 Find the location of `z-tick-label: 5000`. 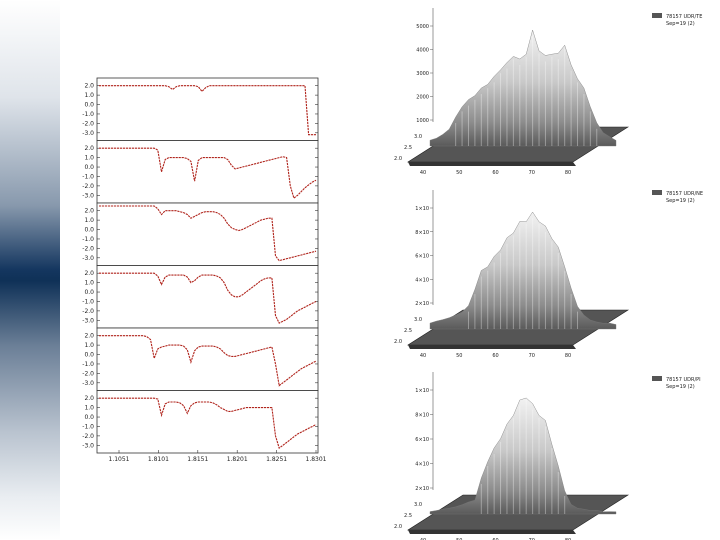

z-tick-label: 5000 is located at coordinates (422, 27).